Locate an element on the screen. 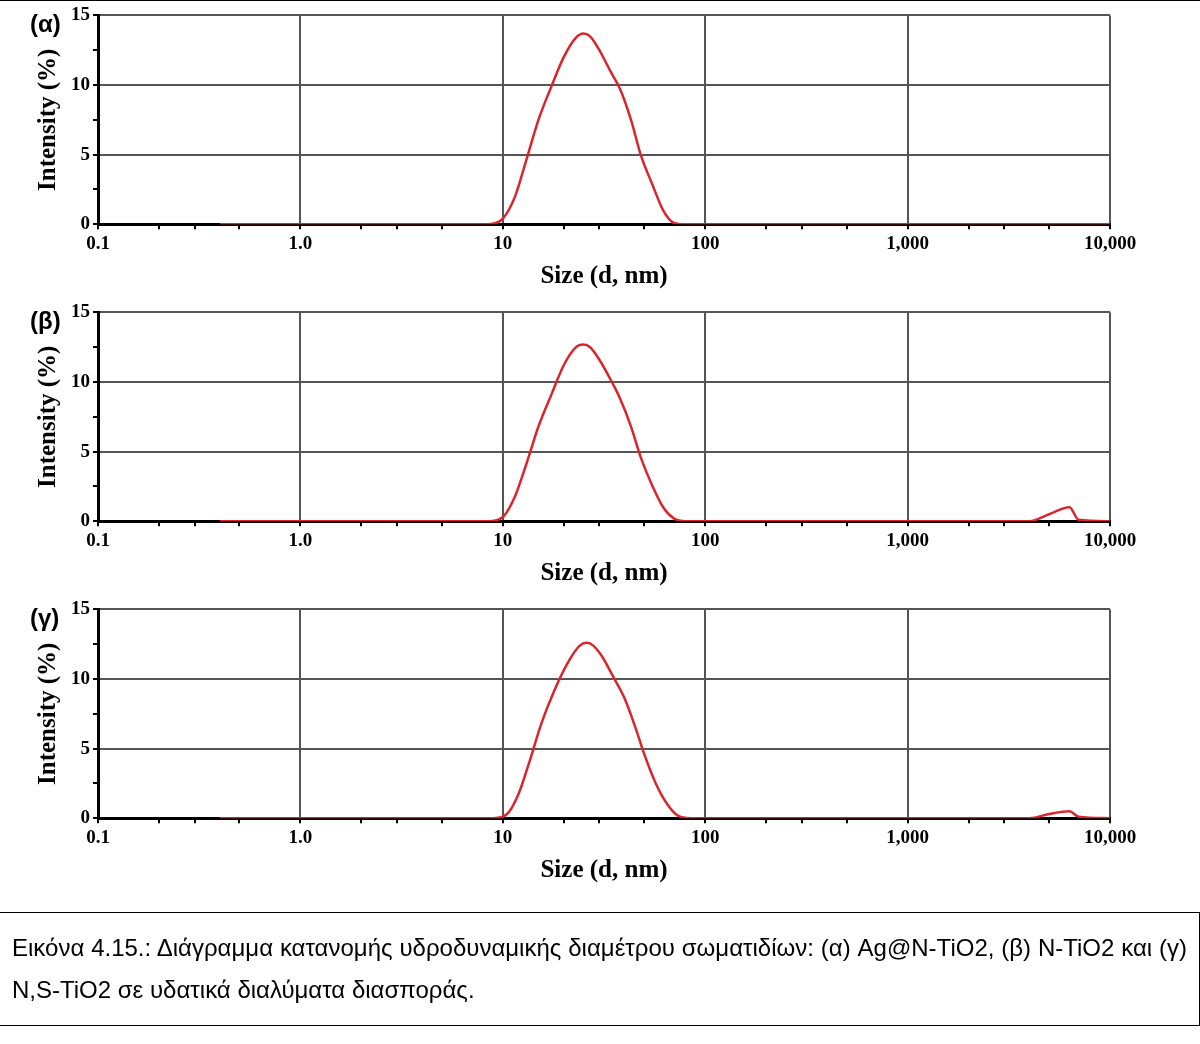 This screenshot has height=1044, width=1200. chart-title: (α) is located at coordinates (45, 23).